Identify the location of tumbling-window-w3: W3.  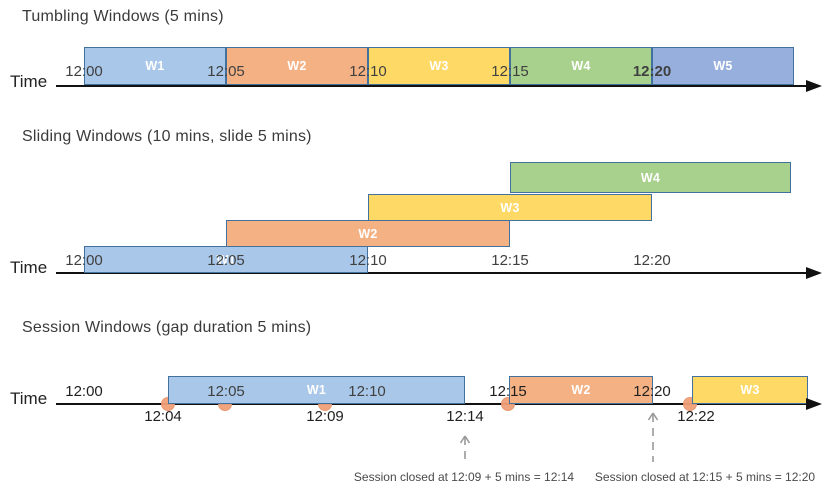
(439, 66).